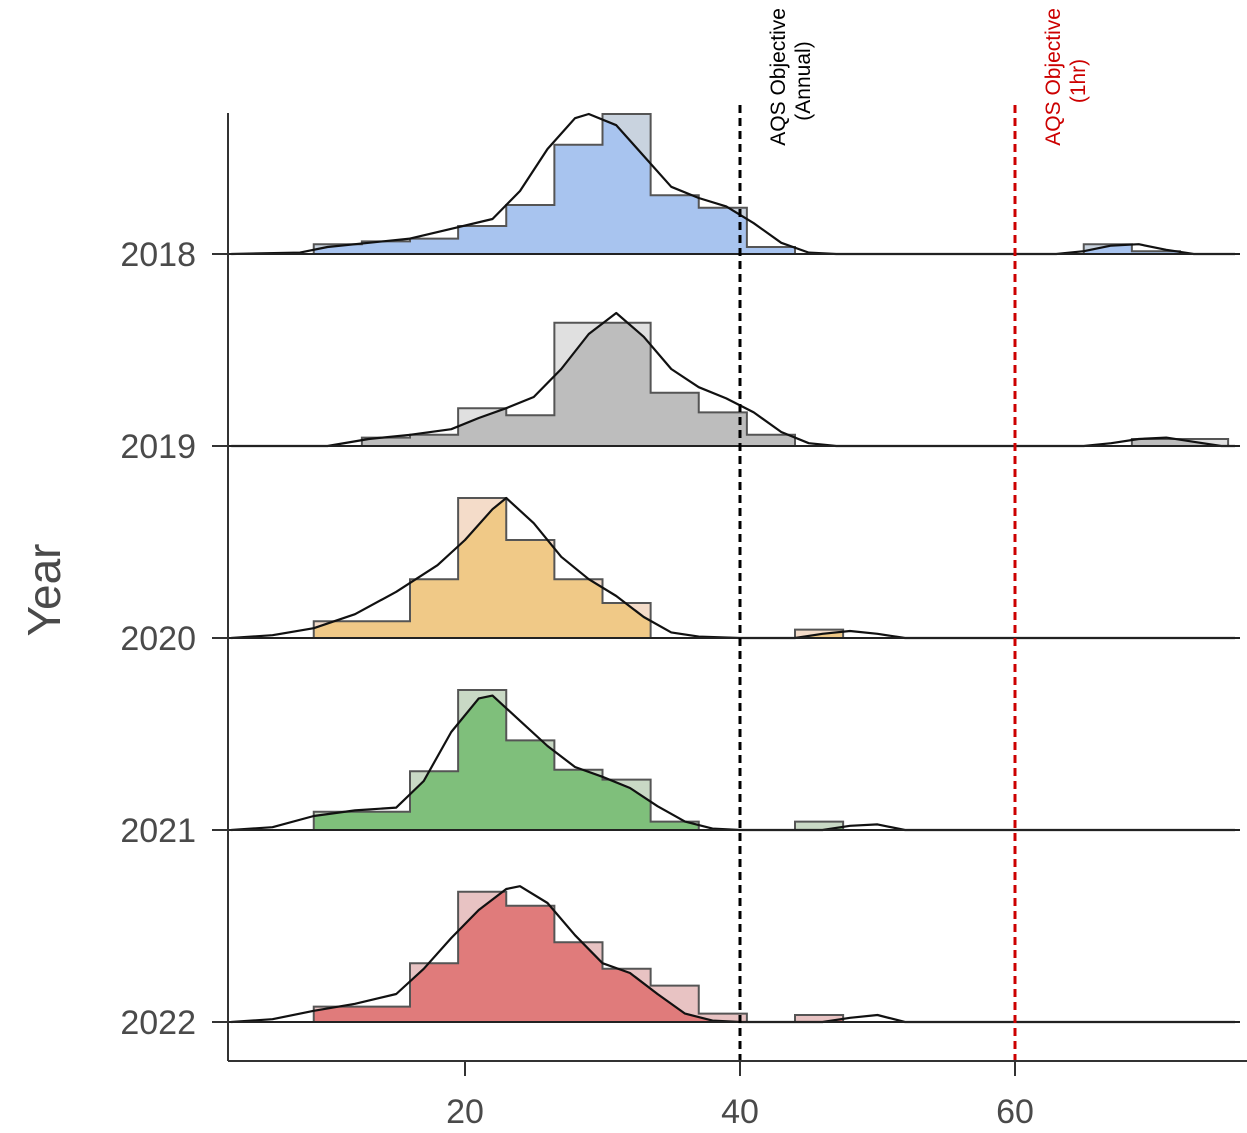 This screenshot has width=1247, height=1133. I want to click on density-line-2021, so click(733, 763).